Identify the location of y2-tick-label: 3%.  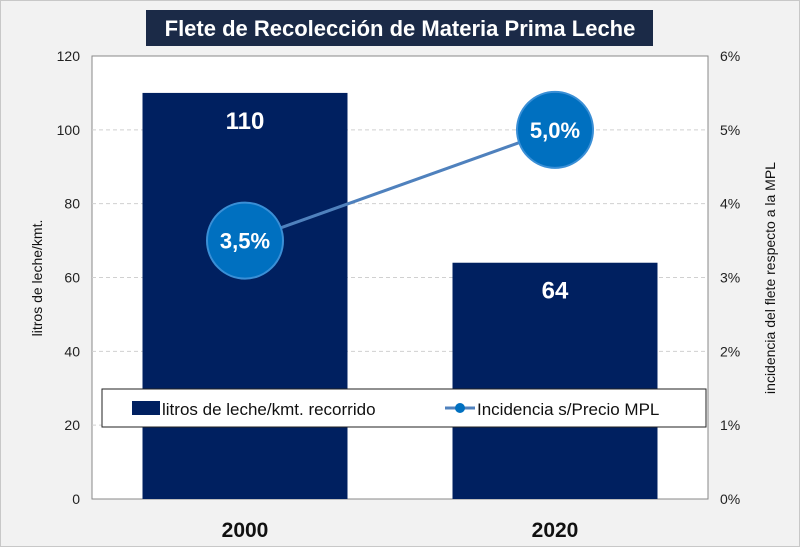
(730, 278).